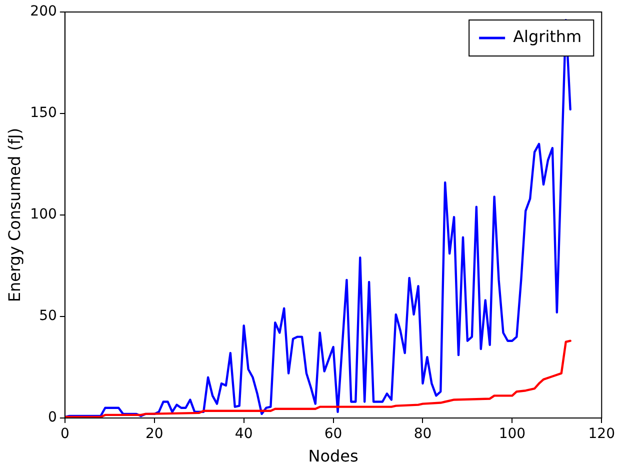 The width and height of the screenshot is (618, 471). I want to click on legend-label: Algrithm, so click(547, 36).